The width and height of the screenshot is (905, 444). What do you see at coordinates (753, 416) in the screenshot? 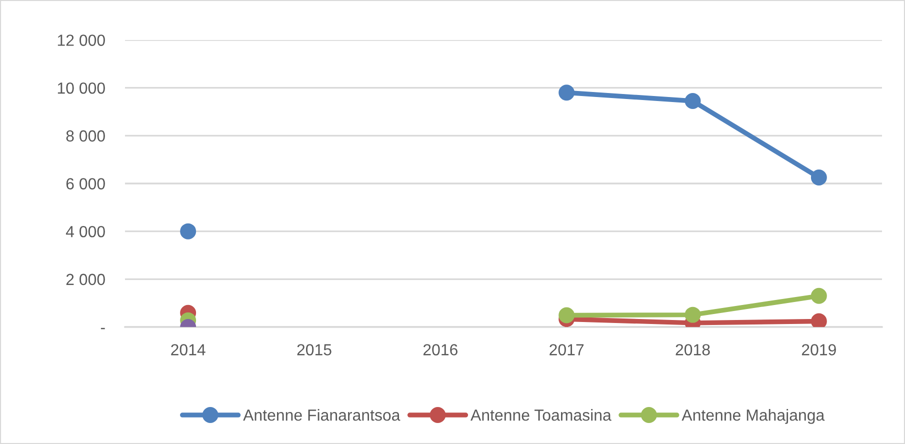
I see `legend-label: Antenne Mahajanga` at bounding box center [753, 416].